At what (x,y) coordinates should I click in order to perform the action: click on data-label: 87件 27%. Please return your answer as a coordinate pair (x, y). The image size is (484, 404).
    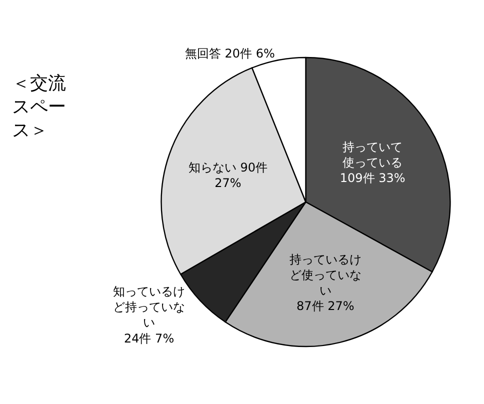
    Looking at the image, I should click on (325, 306).